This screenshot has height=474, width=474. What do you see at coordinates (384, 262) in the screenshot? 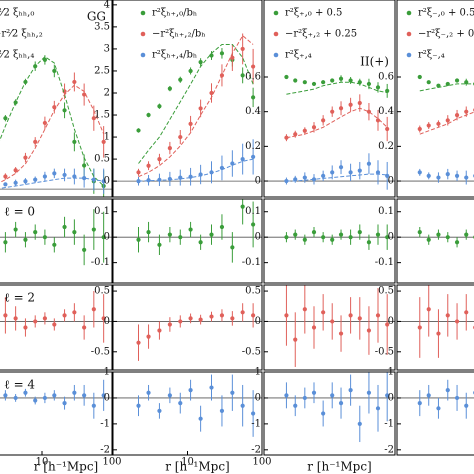
I see `y-tick-label: -0.1` at bounding box center [384, 262].